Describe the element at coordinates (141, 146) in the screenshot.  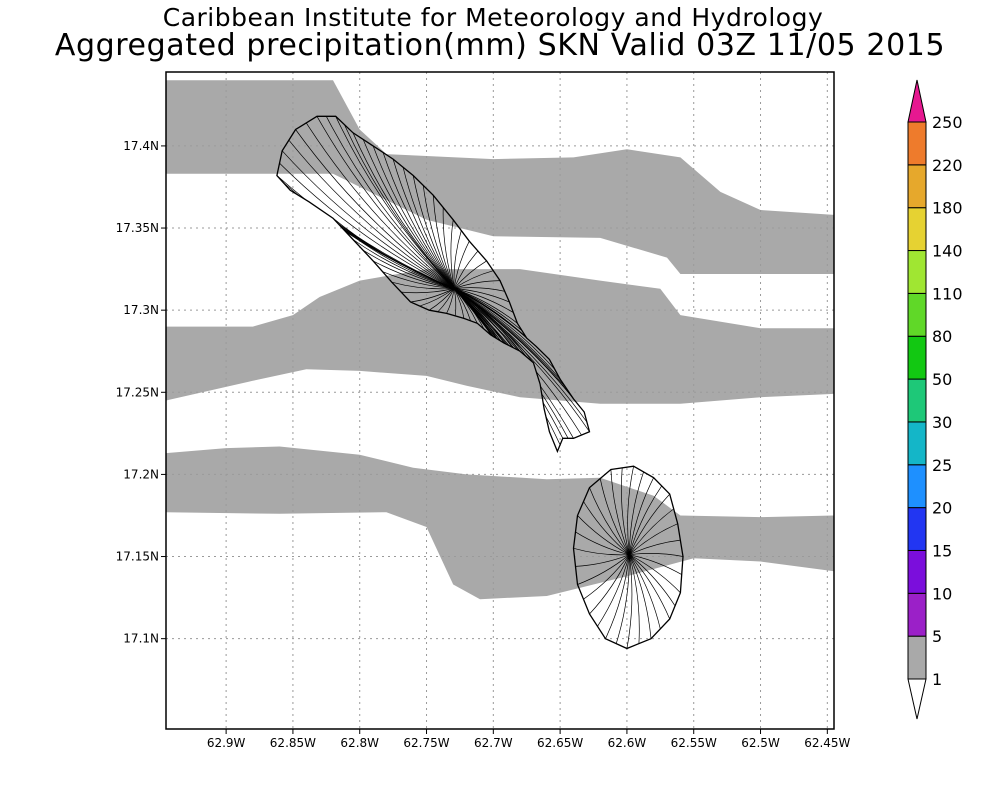
I see `y-tick-label: 17.4N` at that location.